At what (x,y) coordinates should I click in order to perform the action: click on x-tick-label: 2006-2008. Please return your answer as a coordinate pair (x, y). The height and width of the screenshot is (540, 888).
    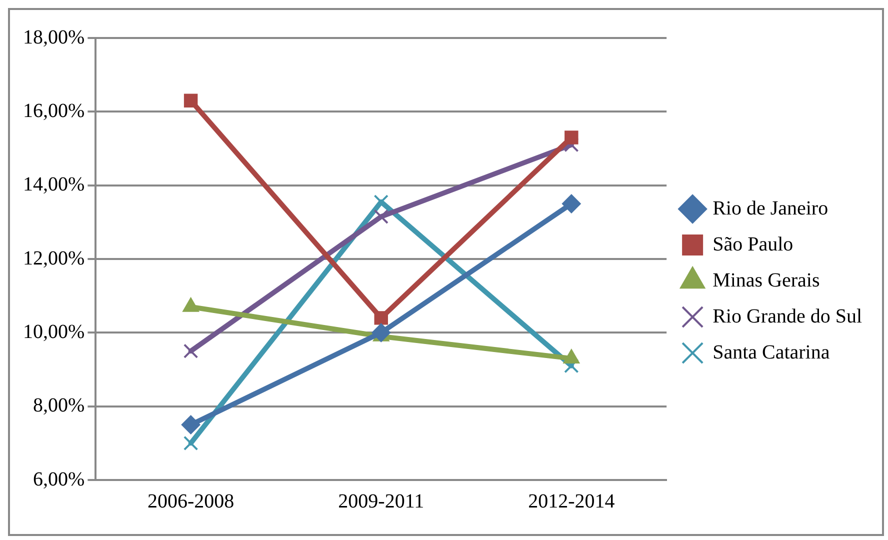
    Looking at the image, I should click on (190, 501).